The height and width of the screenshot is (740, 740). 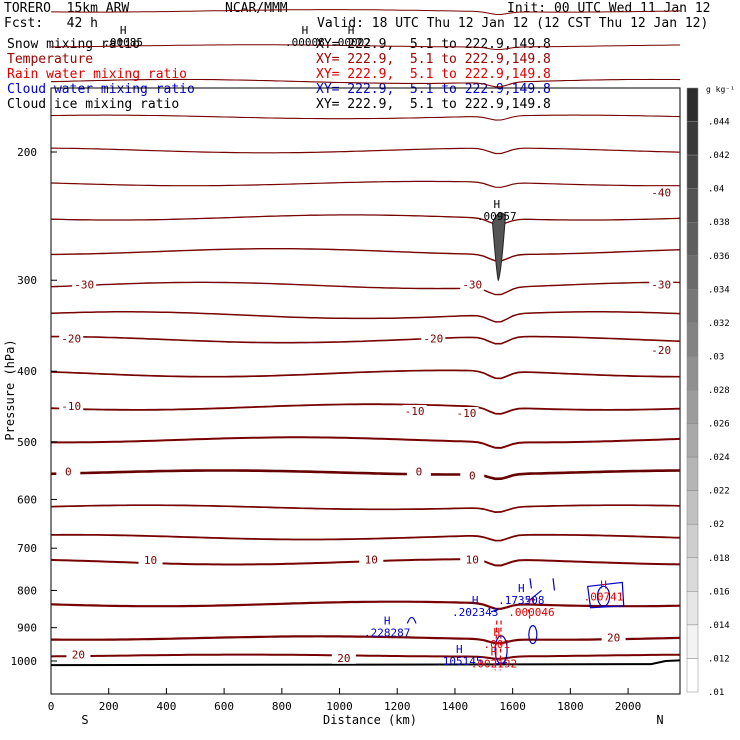 I want to click on y-tick-label: 300, so click(x=27, y=280).